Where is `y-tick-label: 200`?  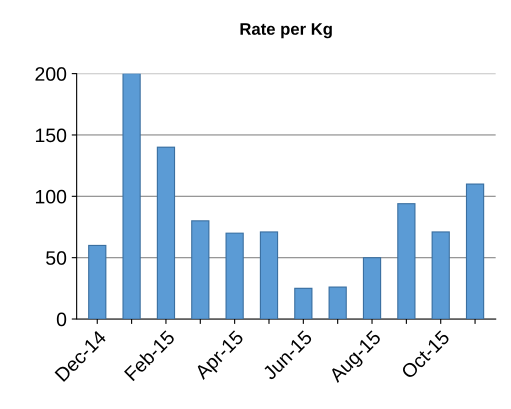
y-tick-label: 200 is located at coordinates (50, 74).